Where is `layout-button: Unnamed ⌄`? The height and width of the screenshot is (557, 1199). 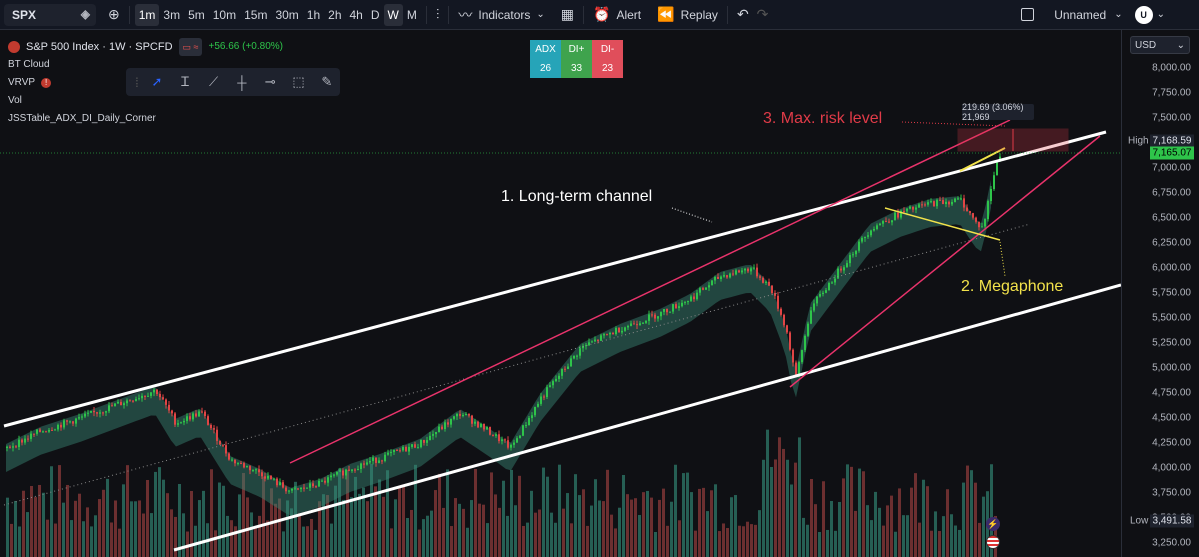 layout-button: Unnamed ⌄ is located at coordinates (1071, 15).